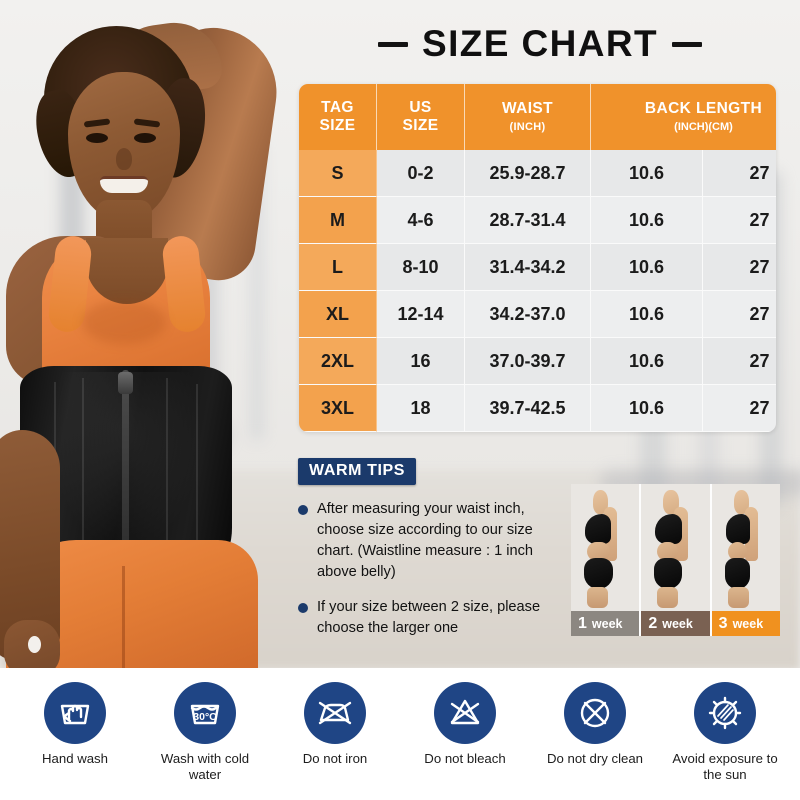  I want to click on model-fingernail, so click(34, 644).